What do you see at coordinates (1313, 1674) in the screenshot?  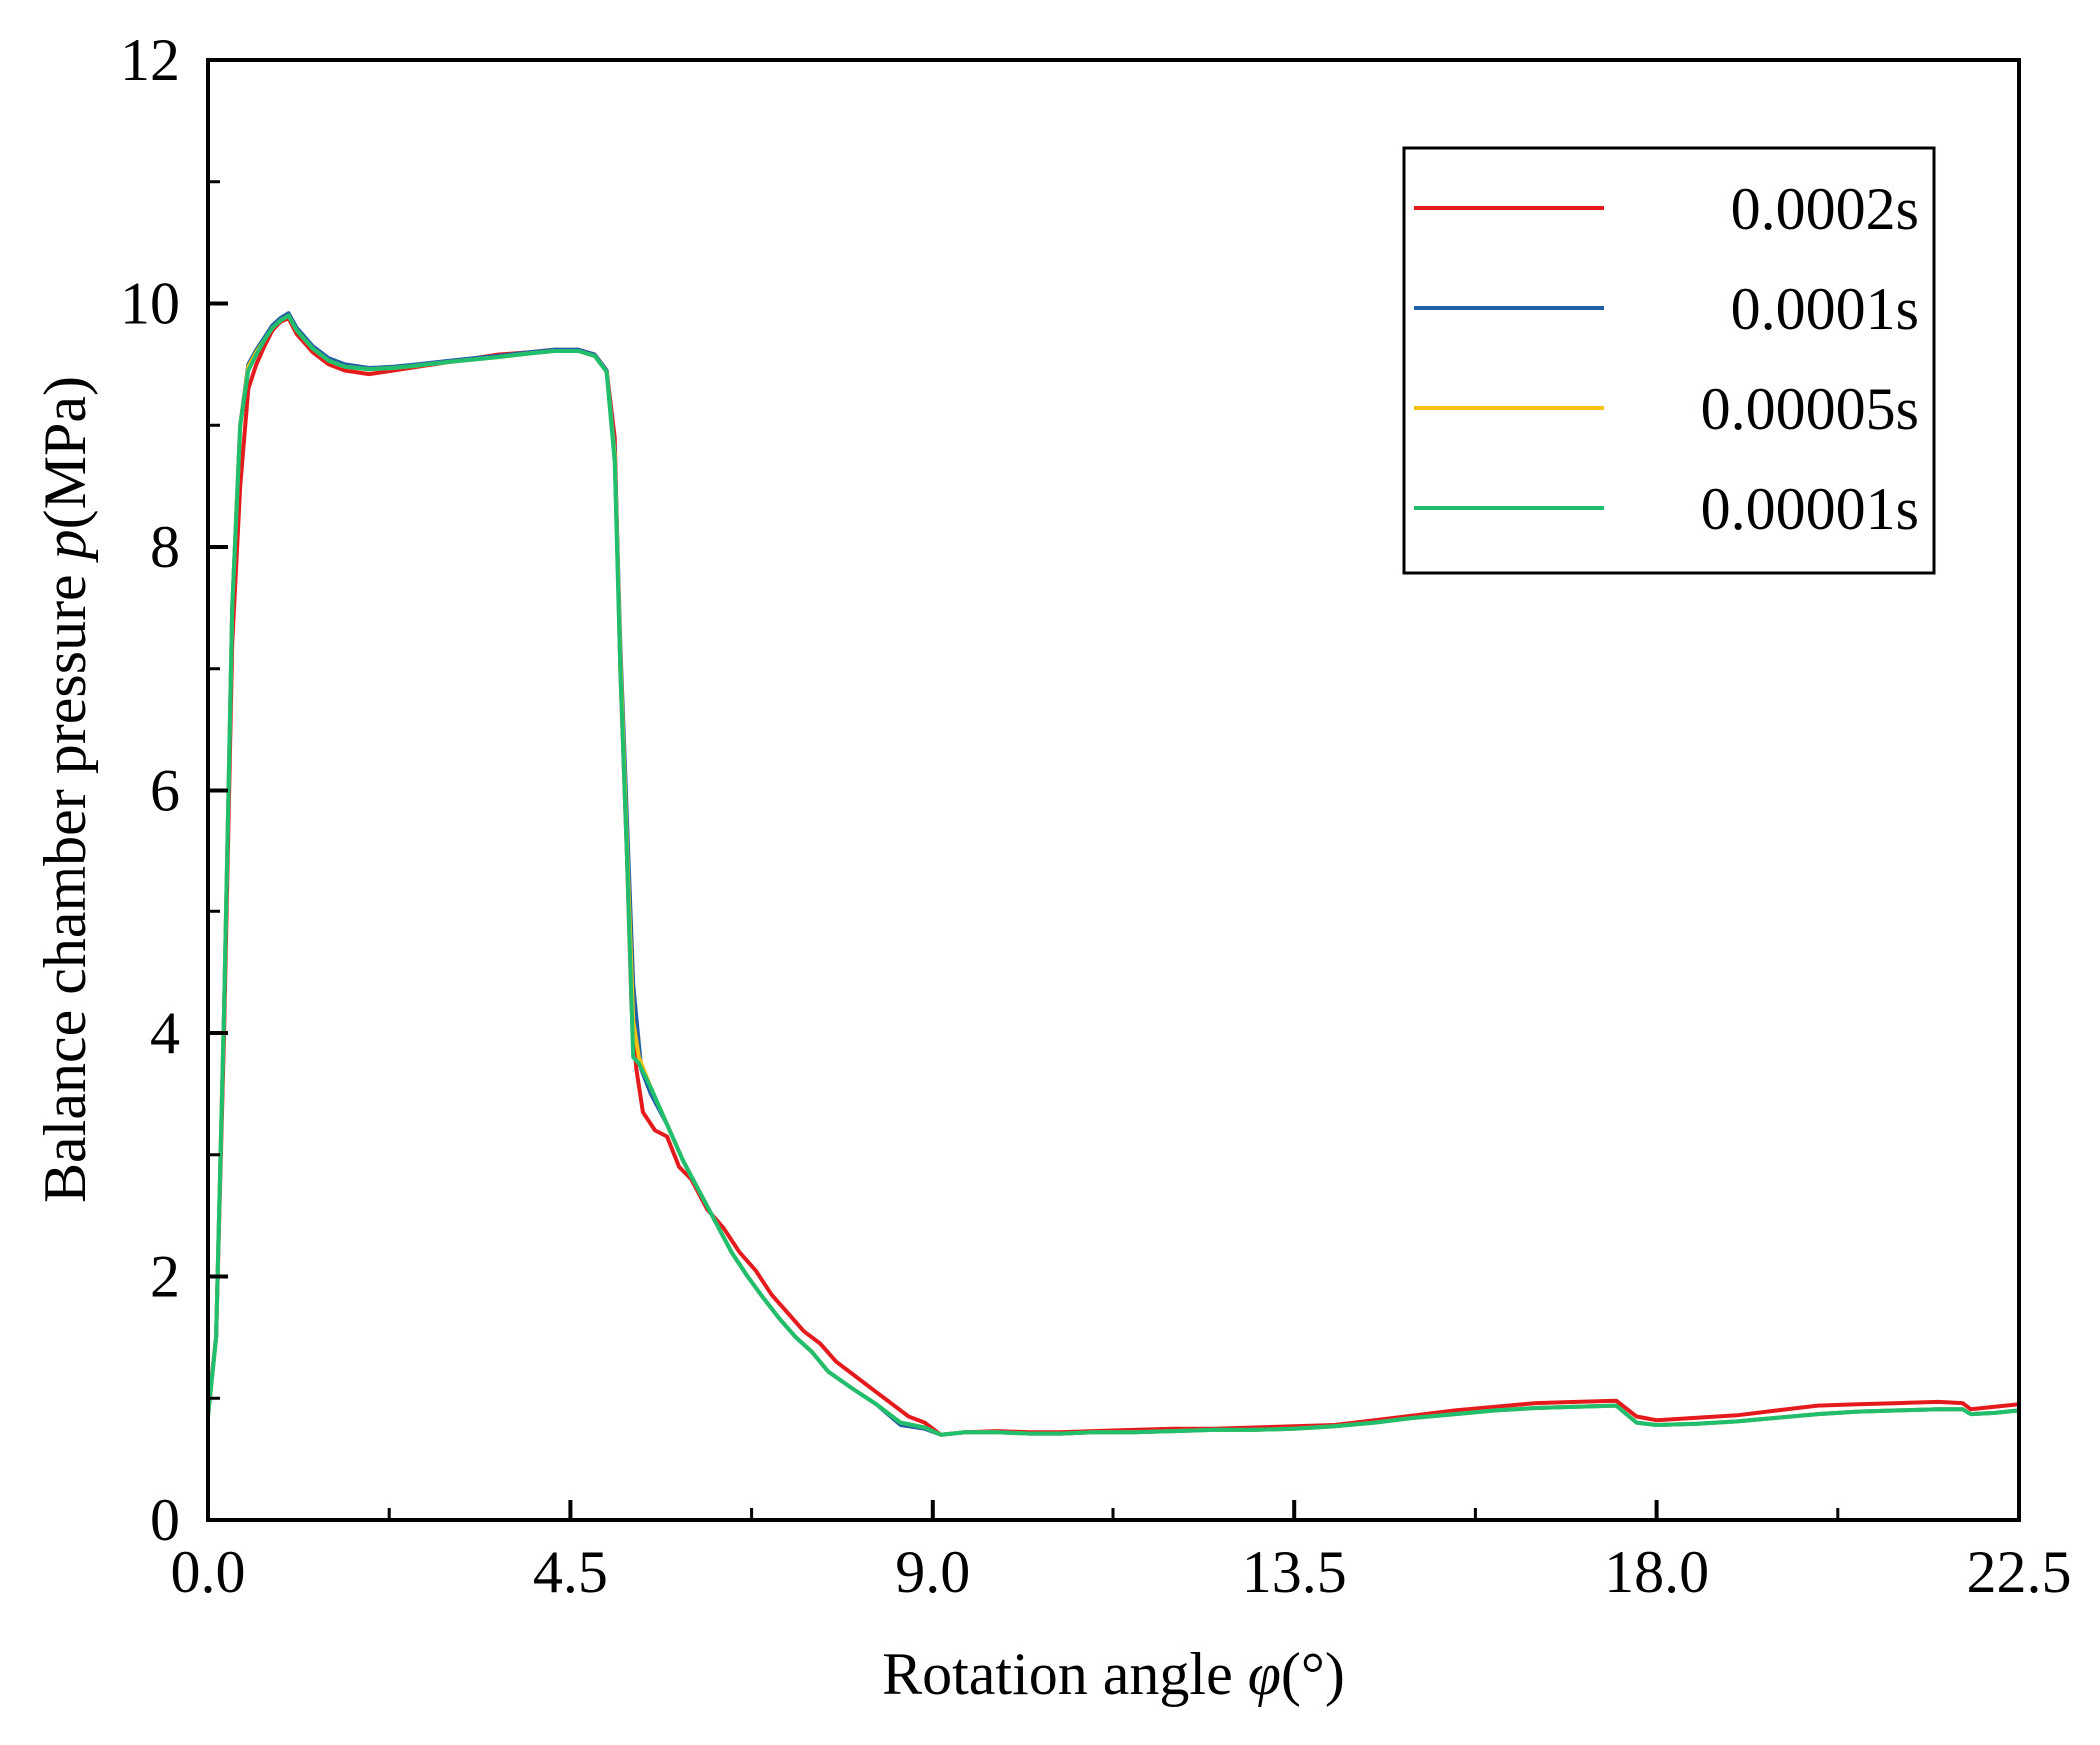 I see `x-axis-title-unit: (°)` at bounding box center [1313, 1674].